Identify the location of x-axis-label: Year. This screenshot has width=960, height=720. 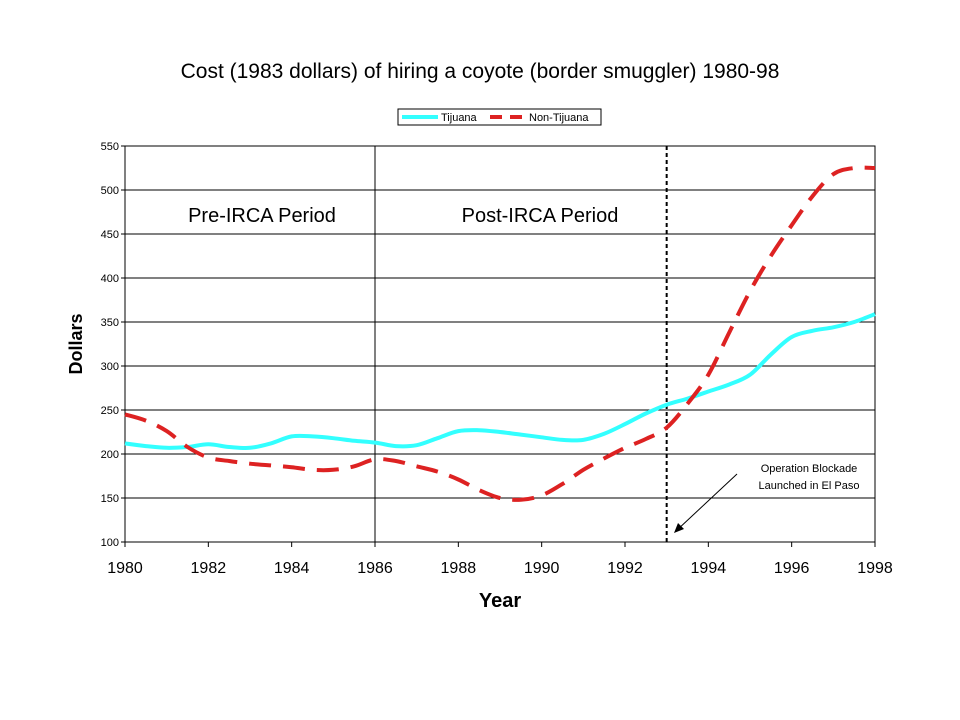
(500, 601).